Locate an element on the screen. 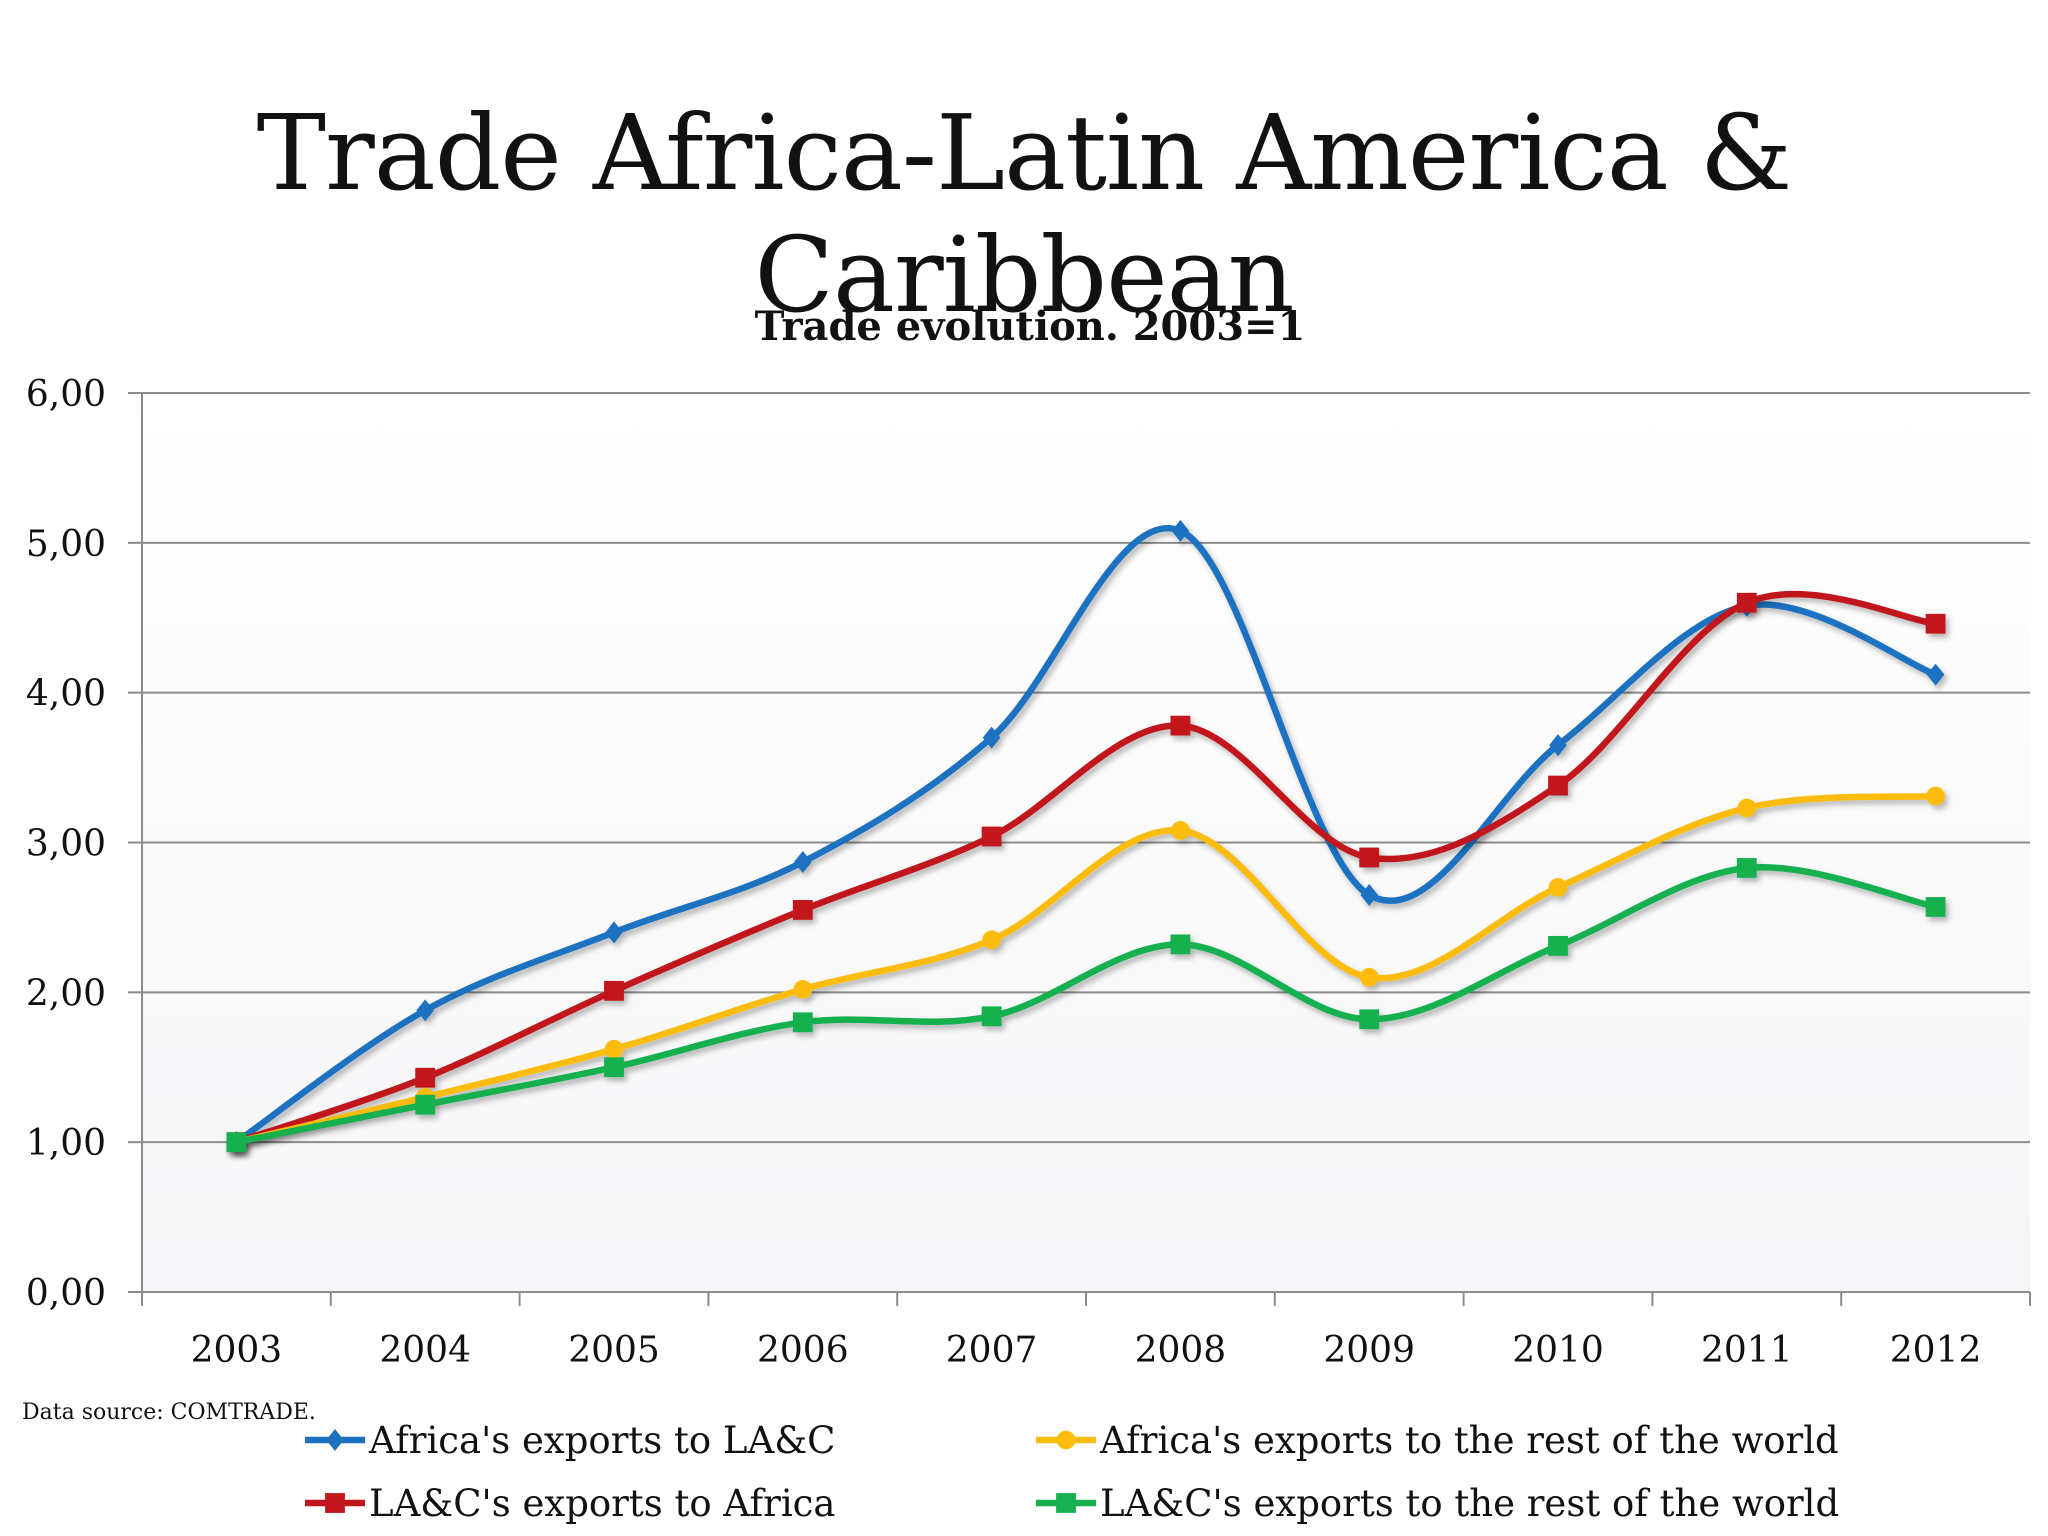 This screenshot has height=1536, width=2048. data-source-note: Data source: COMTRADE. is located at coordinates (169, 1412).